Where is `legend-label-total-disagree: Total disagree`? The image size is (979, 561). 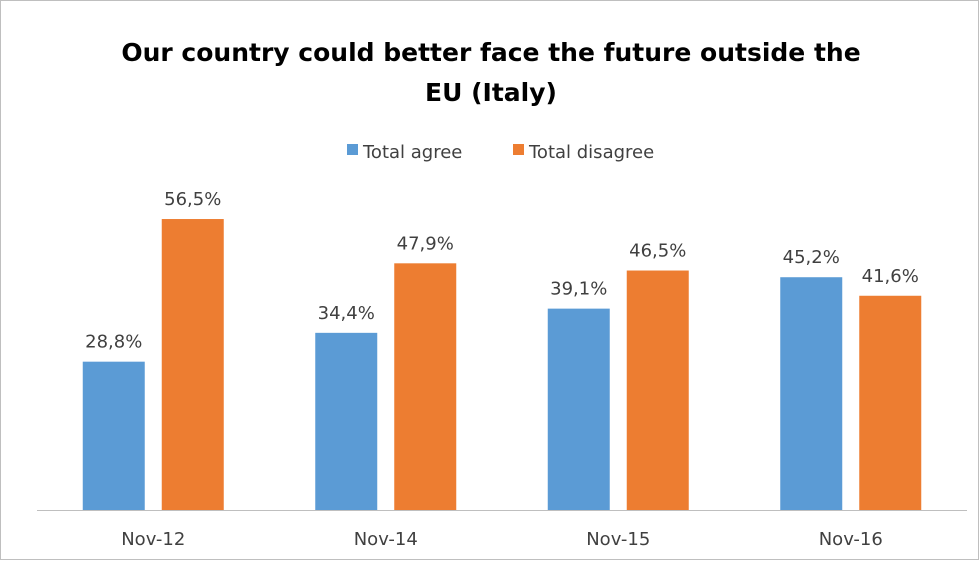
legend-label-total-disagree: Total disagree is located at coordinates (591, 152).